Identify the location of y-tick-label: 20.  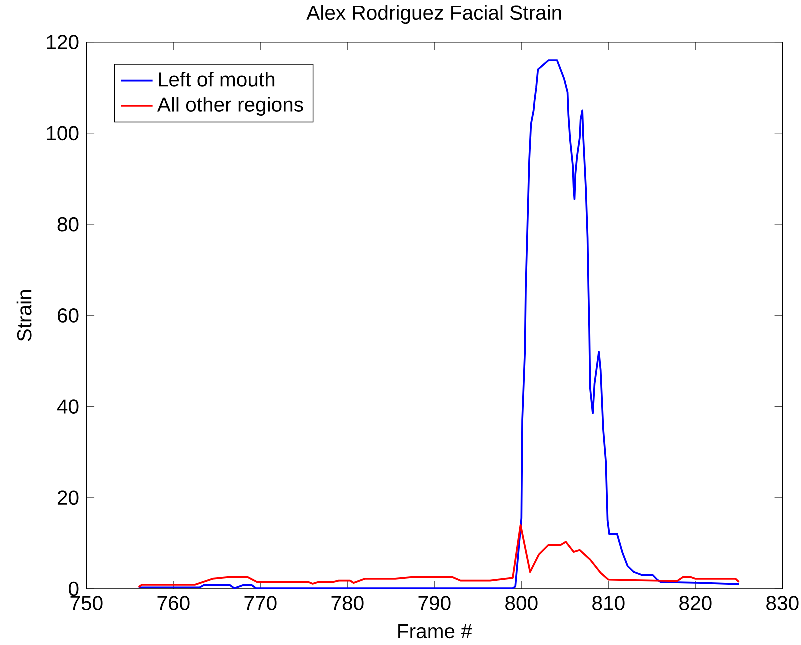
(68, 498).